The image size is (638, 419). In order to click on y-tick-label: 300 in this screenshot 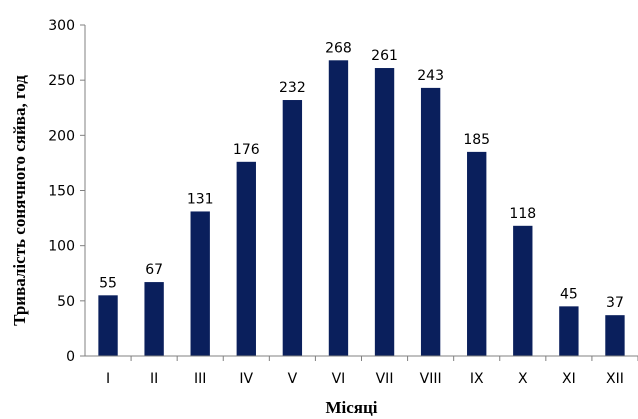, I will do `click(61, 26)`.